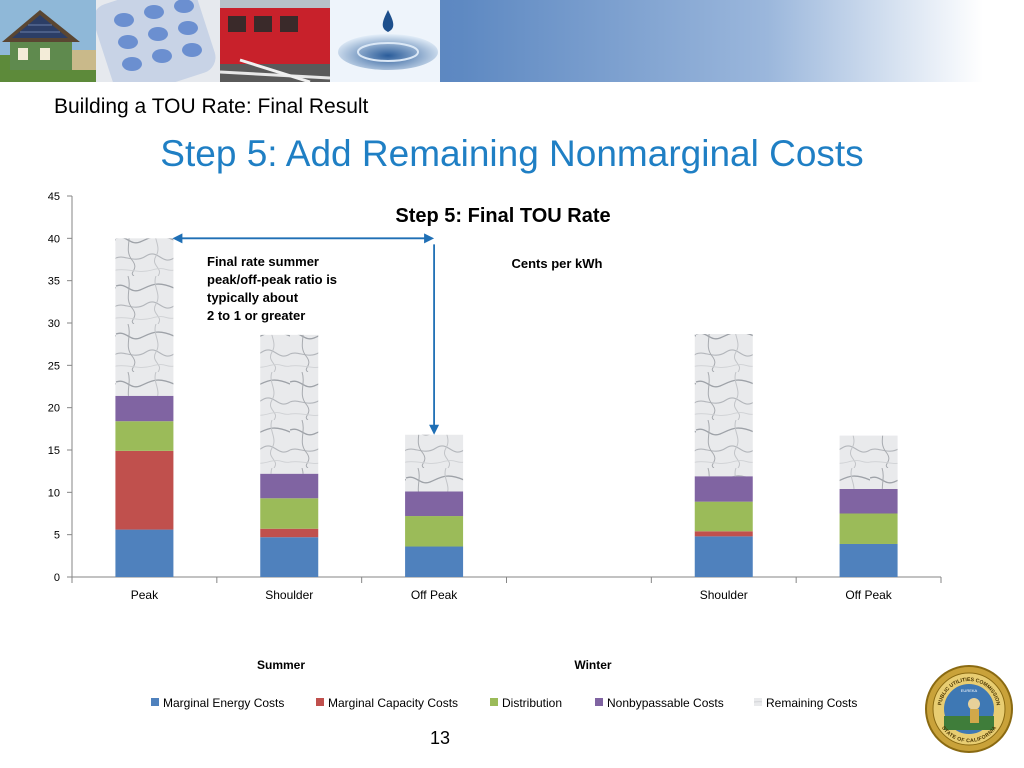 The image size is (1024, 768). What do you see at coordinates (223, 703) in the screenshot?
I see `legend-label: Marginal Energy Costs` at bounding box center [223, 703].